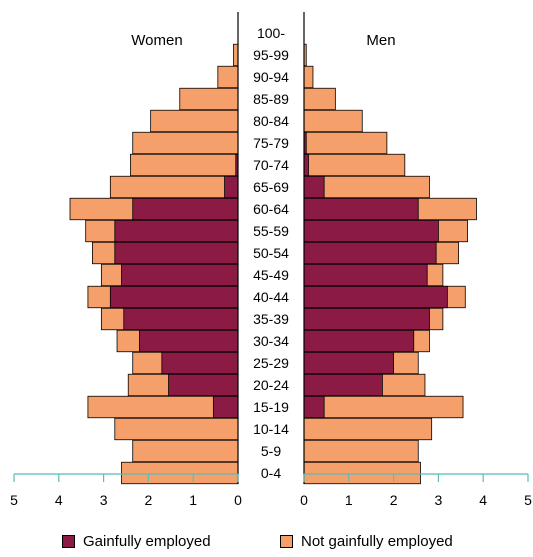  What do you see at coordinates (193, 500) in the screenshot?
I see `women-tick-label: 1` at bounding box center [193, 500].